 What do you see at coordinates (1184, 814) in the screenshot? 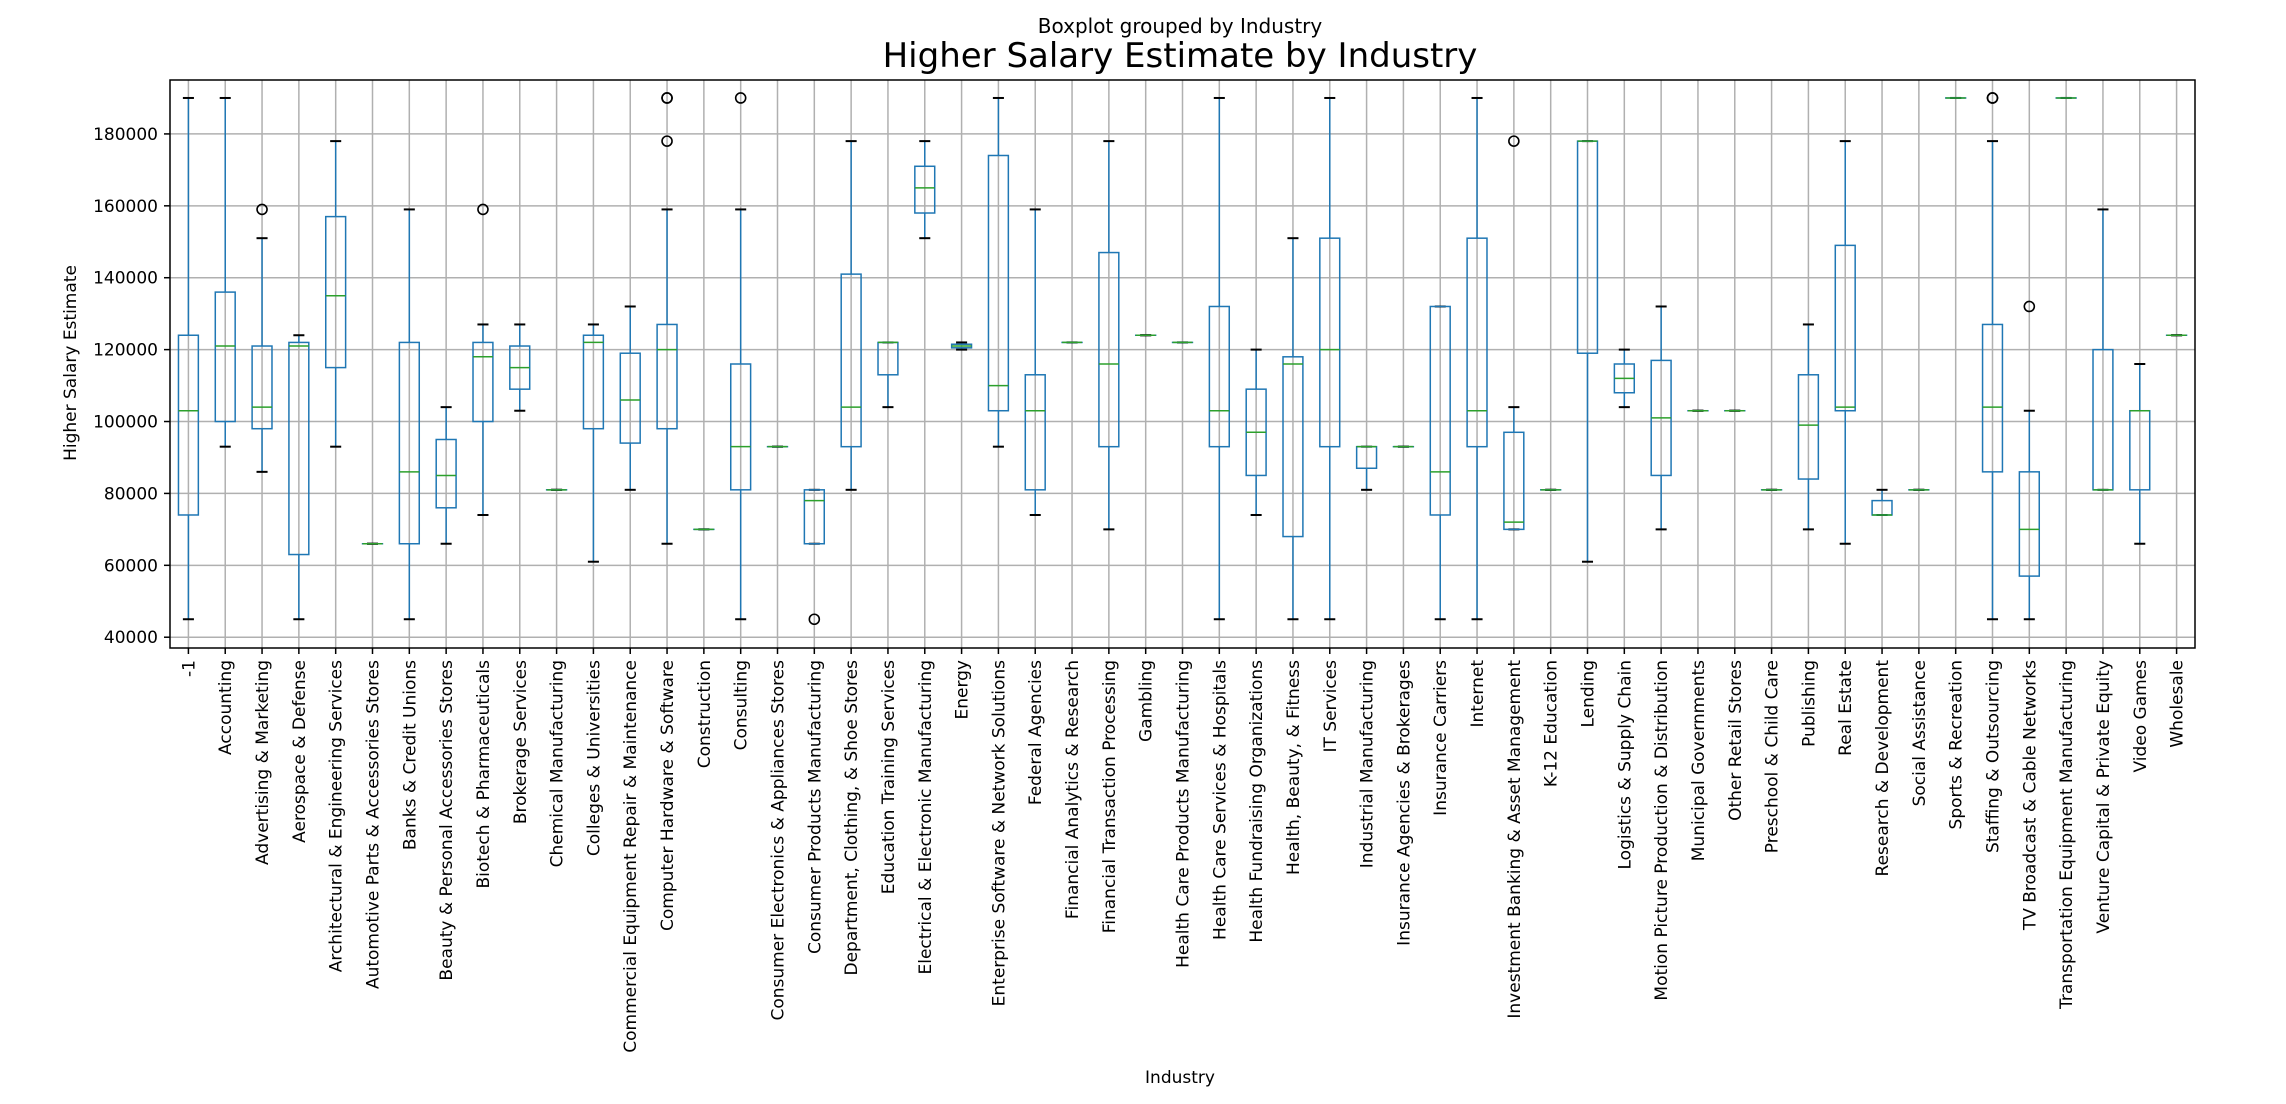
I see `x-tick-label: Health Care Products Manufacturing` at bounding box center [1184, 814].